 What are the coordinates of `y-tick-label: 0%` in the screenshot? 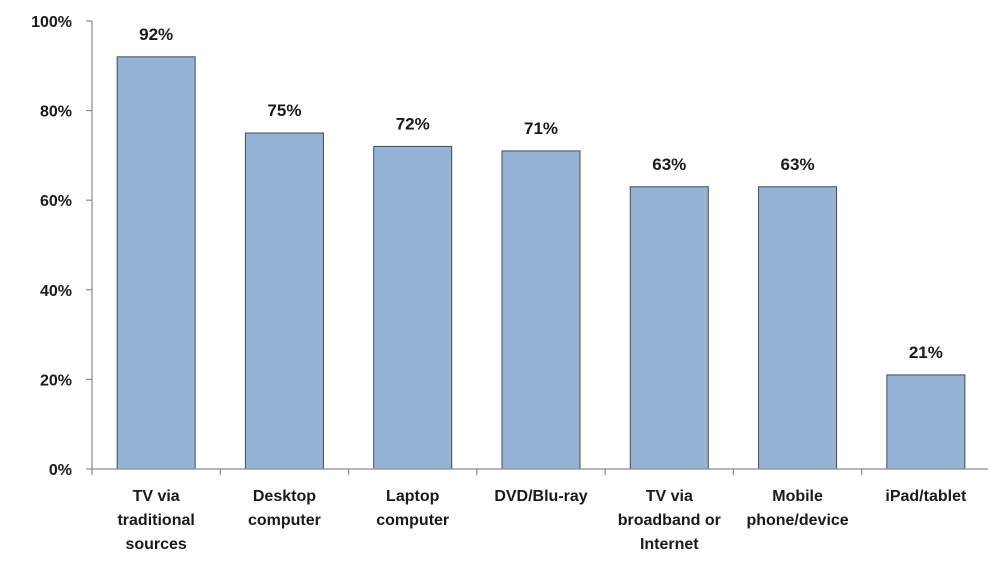 It's located at (60, 470).